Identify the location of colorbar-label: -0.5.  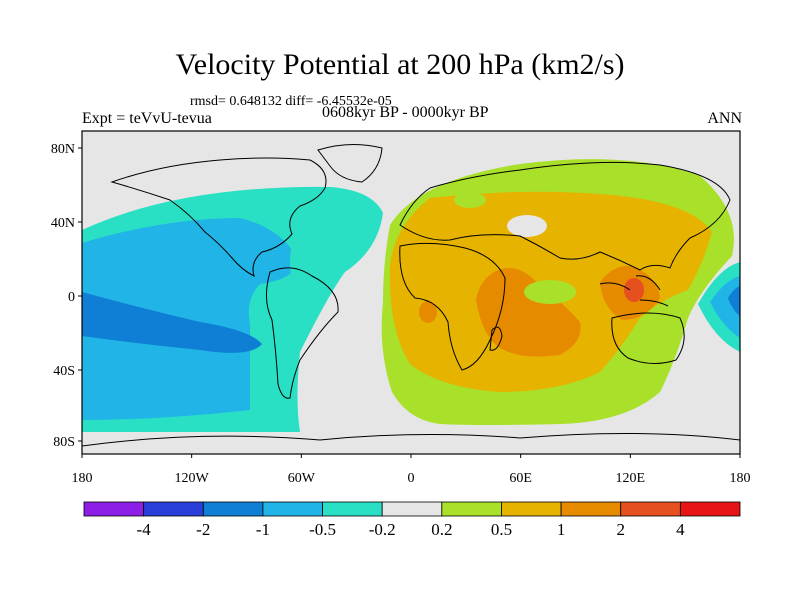
(322, 529).